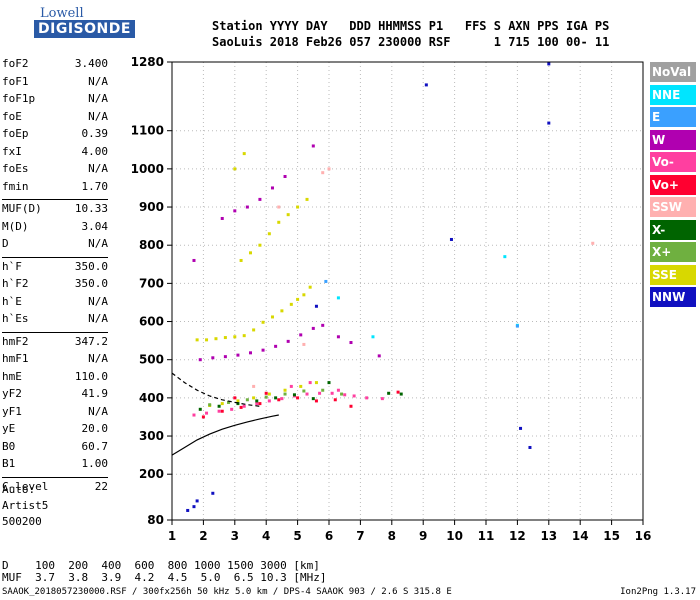 The image size is (700, 600). What do you see at coordinates (25, 486) in the screenshot?
I see `param-name: C-level` at bounding box center [25, 486].